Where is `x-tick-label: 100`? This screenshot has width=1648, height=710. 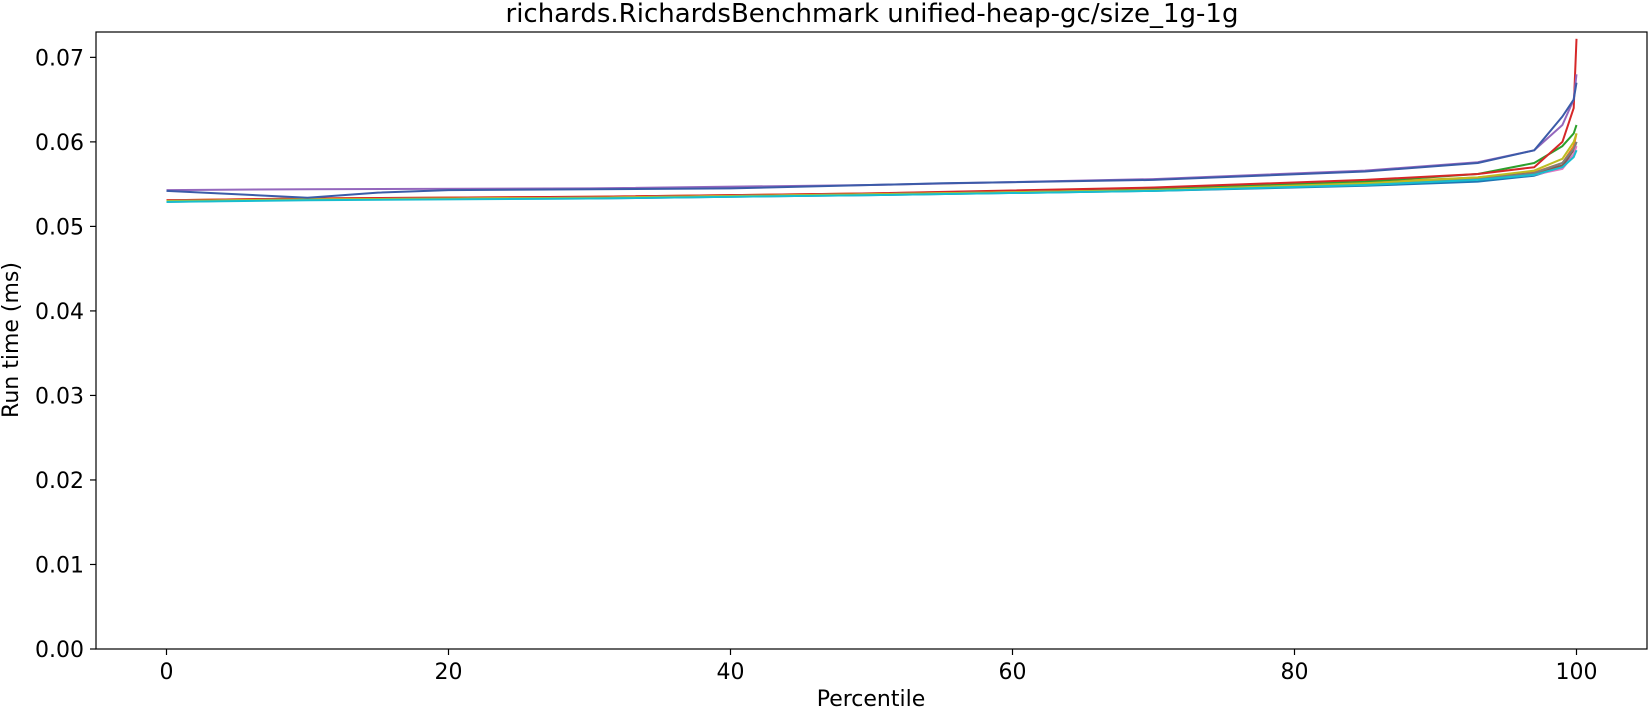
x-tick-label: 100 is located at coordinates (1577, 672).